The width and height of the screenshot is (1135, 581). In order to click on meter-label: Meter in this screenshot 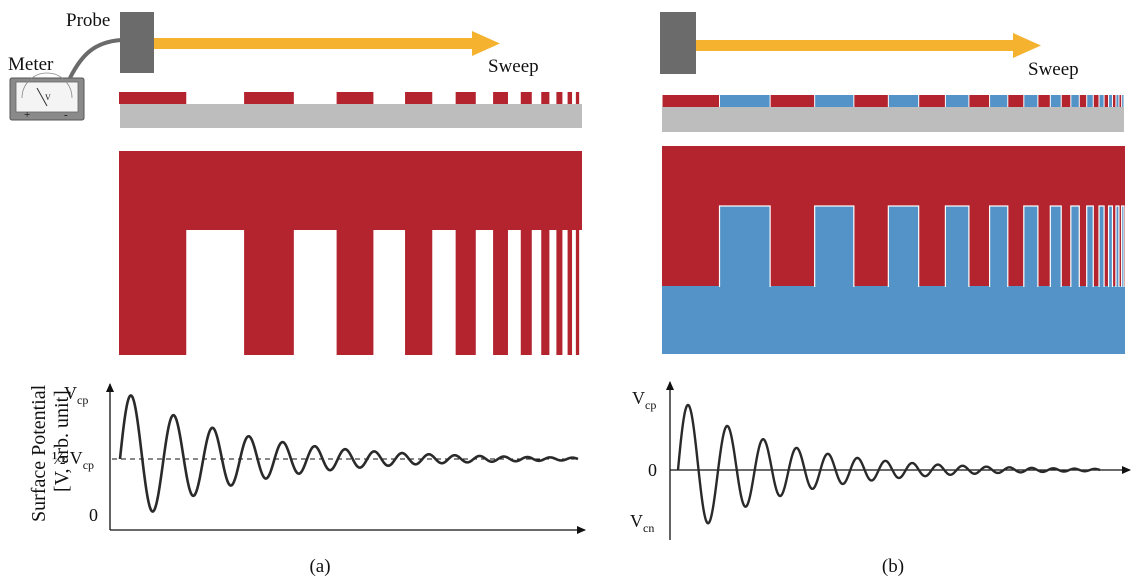, I will do `click(31, 64)`.